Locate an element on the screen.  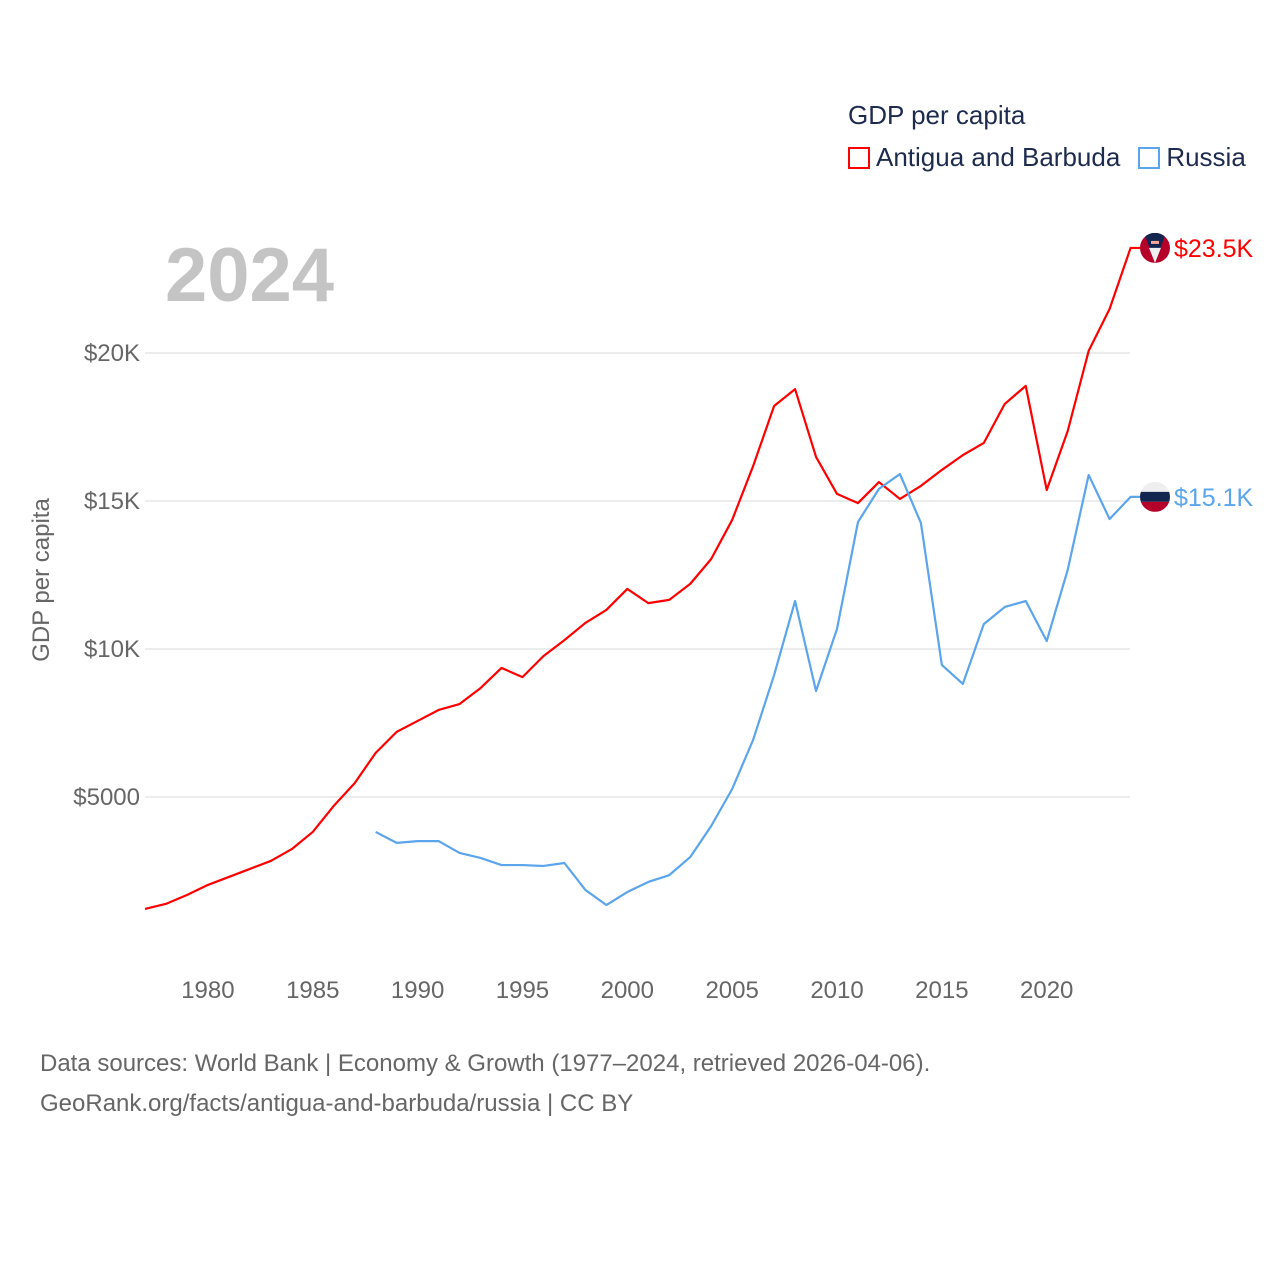
legend: Antigua and Barbuda Russia is located at coordinates (1047, 157).